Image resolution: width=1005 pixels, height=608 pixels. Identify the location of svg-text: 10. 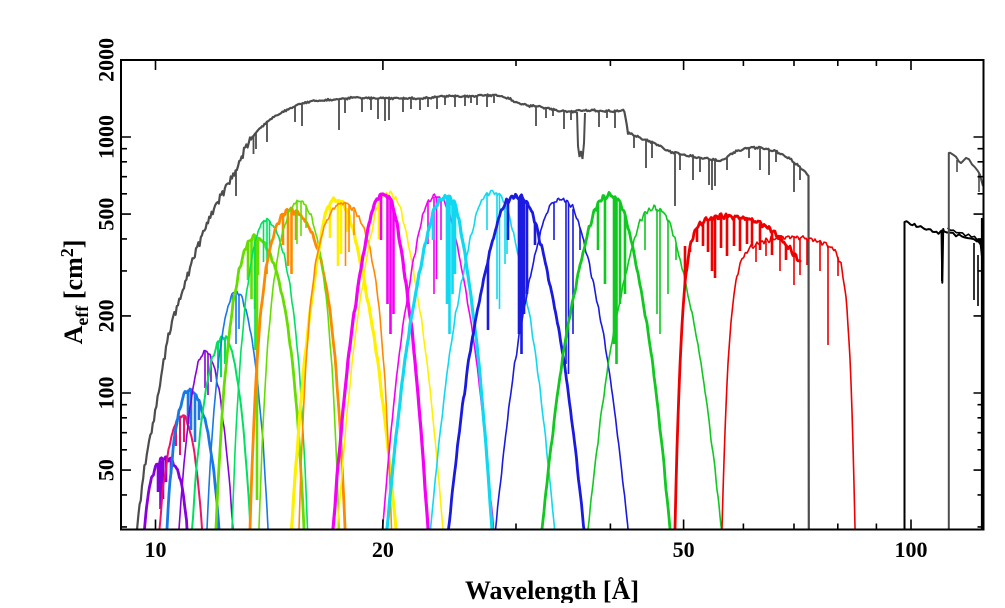
(156, 549).